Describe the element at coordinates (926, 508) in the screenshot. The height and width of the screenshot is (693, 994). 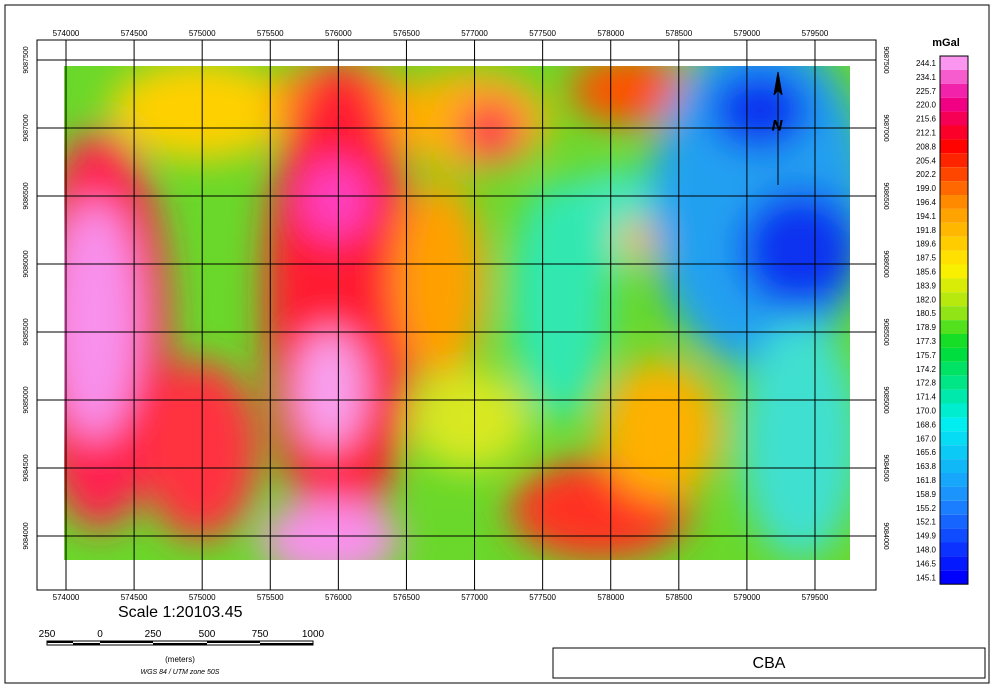
I see `legend-label: 155.2` at that location.